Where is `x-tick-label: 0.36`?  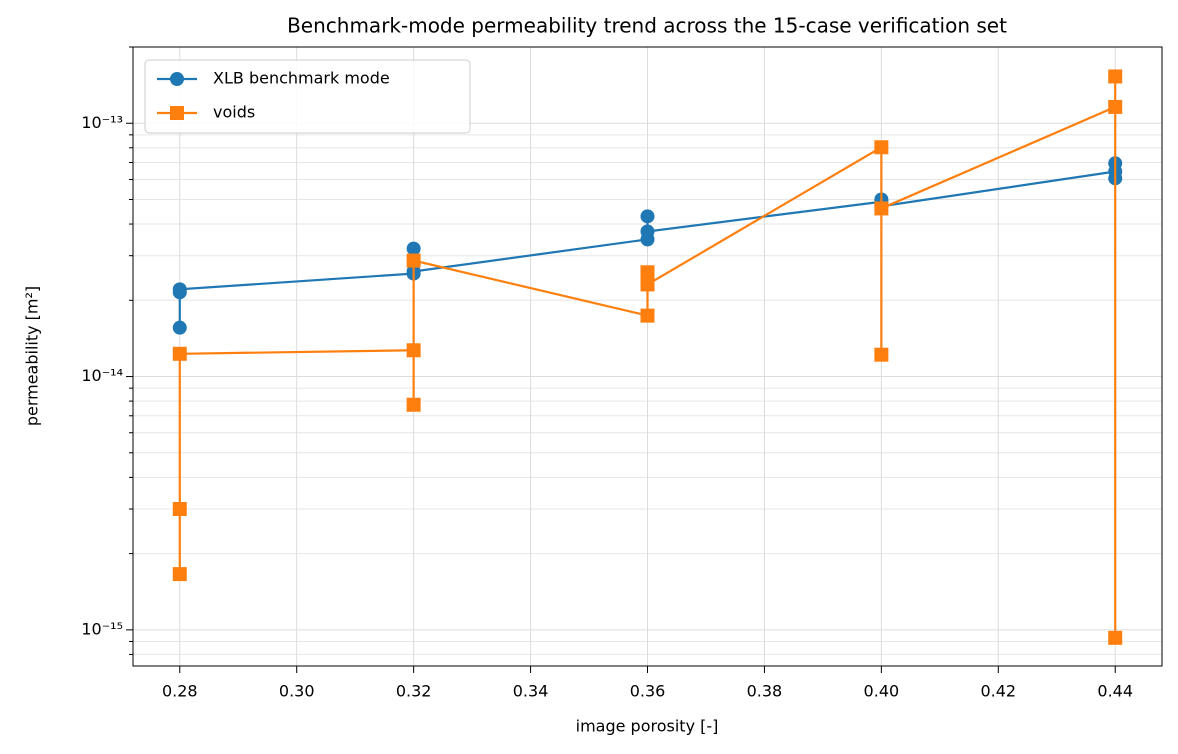
x-tick-label: 0.36 is located at coordinates (648, 691).